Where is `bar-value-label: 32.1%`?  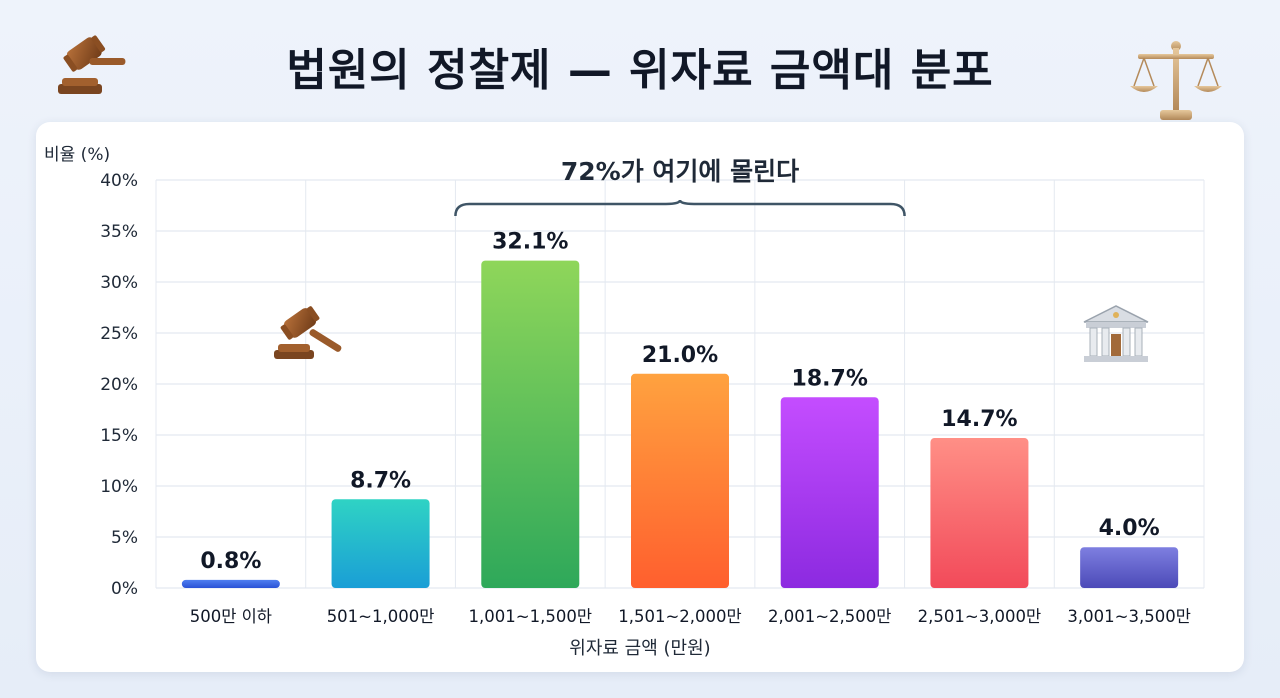 bar-value-label: 32.1% is located at coordinates (530, 242).